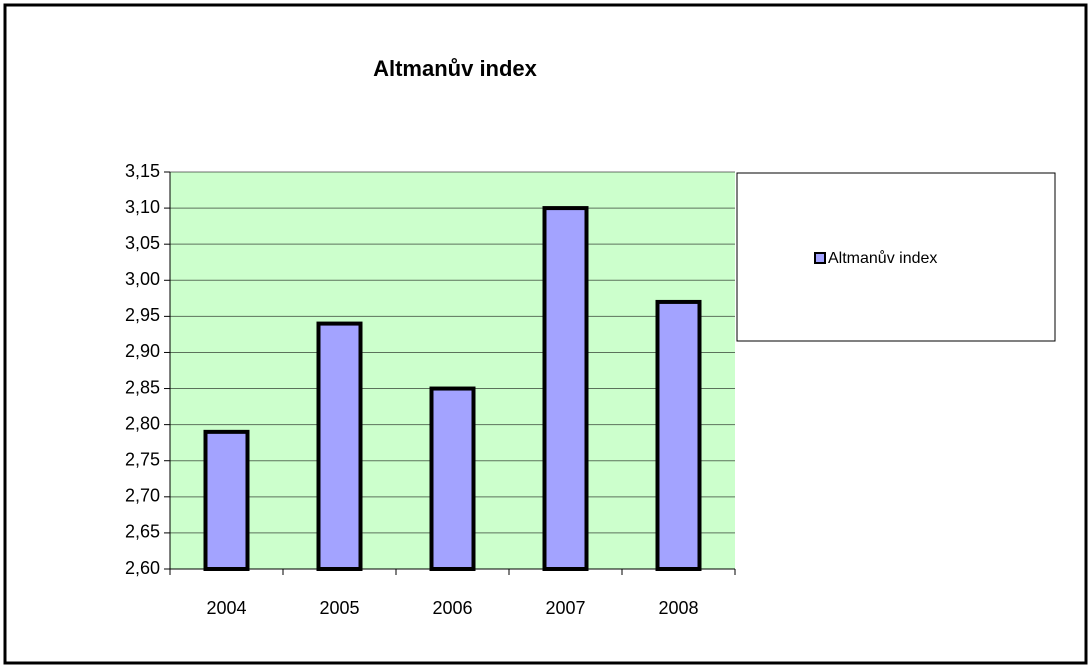 This screenshot has height=668, width=1091. What do you see at coordinates (142, 459) in the screenshot?
I see `y-tick-label: 2,75` at bounding box center [142, 459].